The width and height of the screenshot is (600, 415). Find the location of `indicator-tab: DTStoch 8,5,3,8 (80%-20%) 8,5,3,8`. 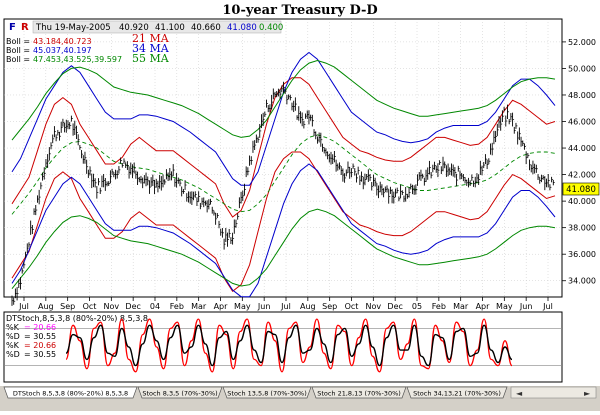

indicator-tab: DTStoch 8,5,3,8 (80%-20%) 8,5,3,8 is located at coordinates (70, 392).